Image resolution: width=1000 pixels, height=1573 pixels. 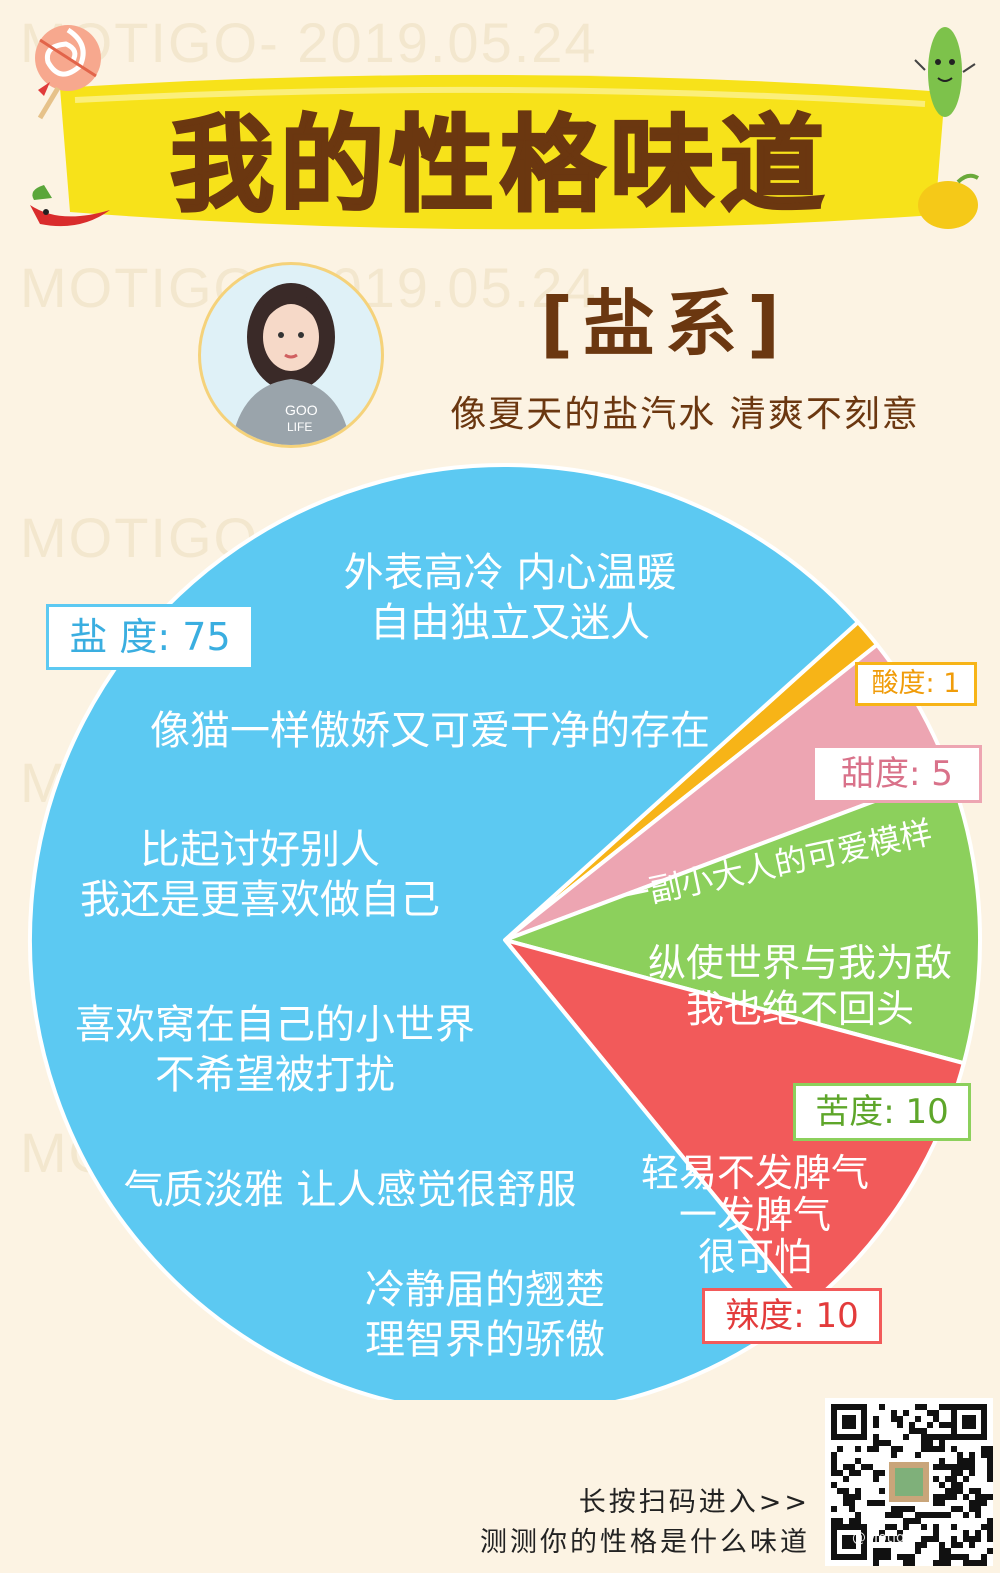 I want to click on qr-code, so click(x=909, y=1482).